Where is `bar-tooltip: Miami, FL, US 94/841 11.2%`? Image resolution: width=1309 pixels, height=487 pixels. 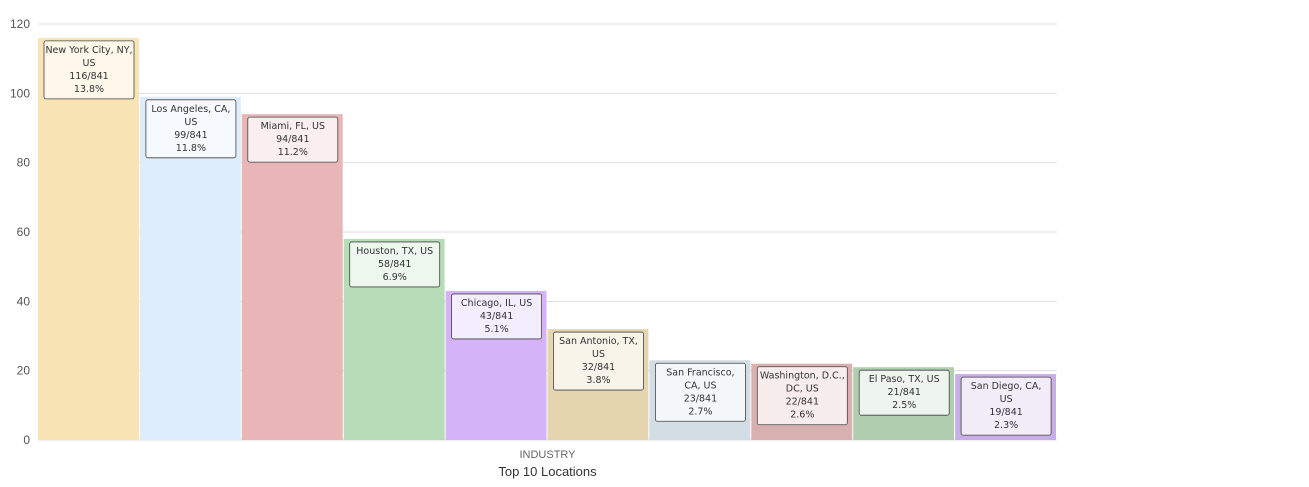 bar-tooltip: Miami, FL, US 94/841 11.2% is located at coordinates (293, 139).